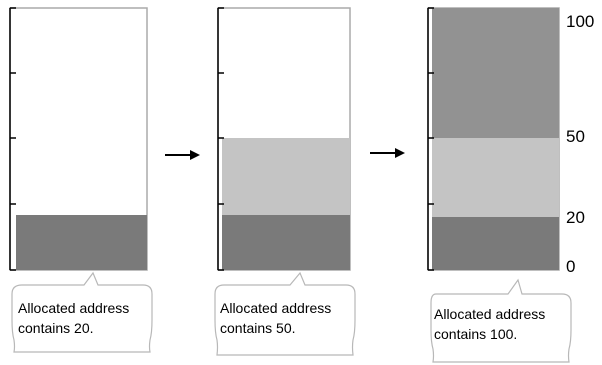 This screenshot has height=365, width=602. What do you see at coordinates (73, 308) in the screenshot?
I see `callout-1-line-1: Allocated address` at bounding box center [73, 308].